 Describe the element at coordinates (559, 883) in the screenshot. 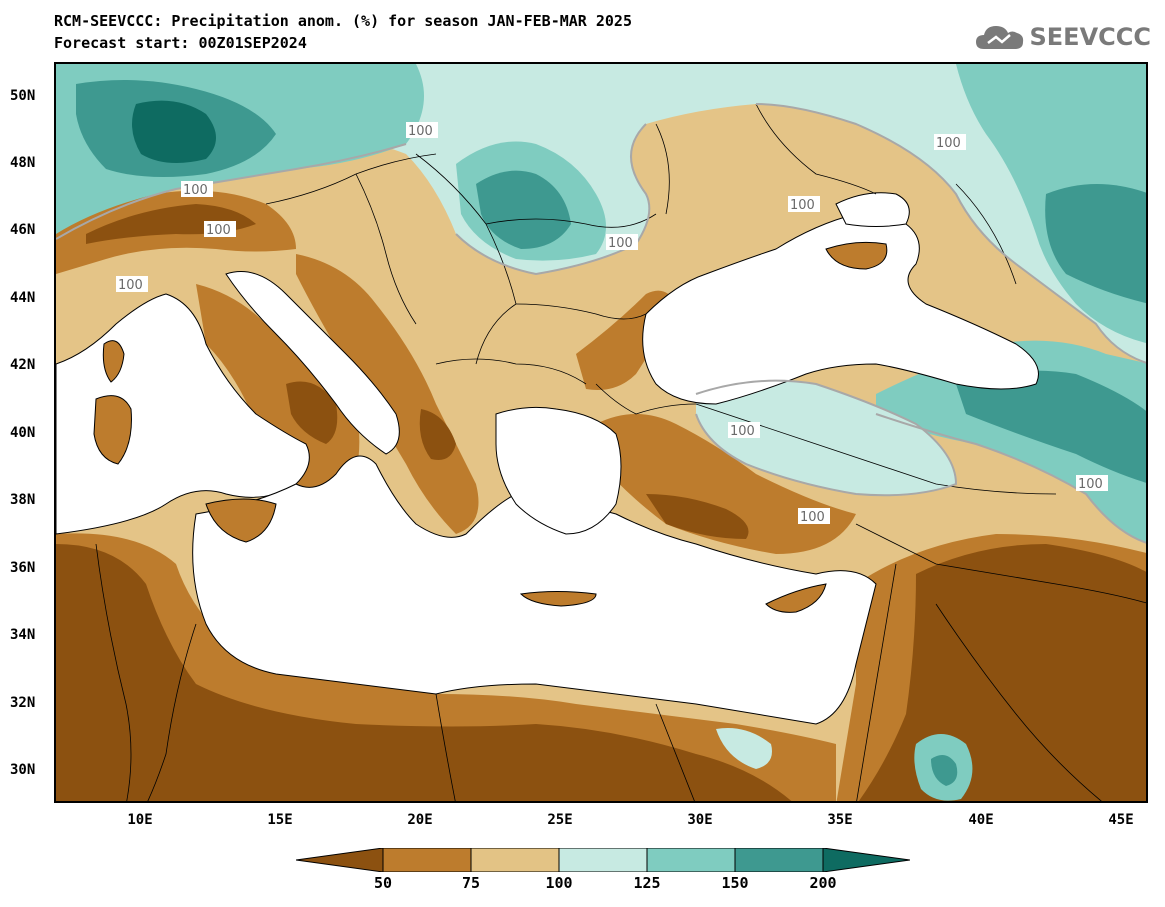

I see `colorbar-label-100: 100` at that location.